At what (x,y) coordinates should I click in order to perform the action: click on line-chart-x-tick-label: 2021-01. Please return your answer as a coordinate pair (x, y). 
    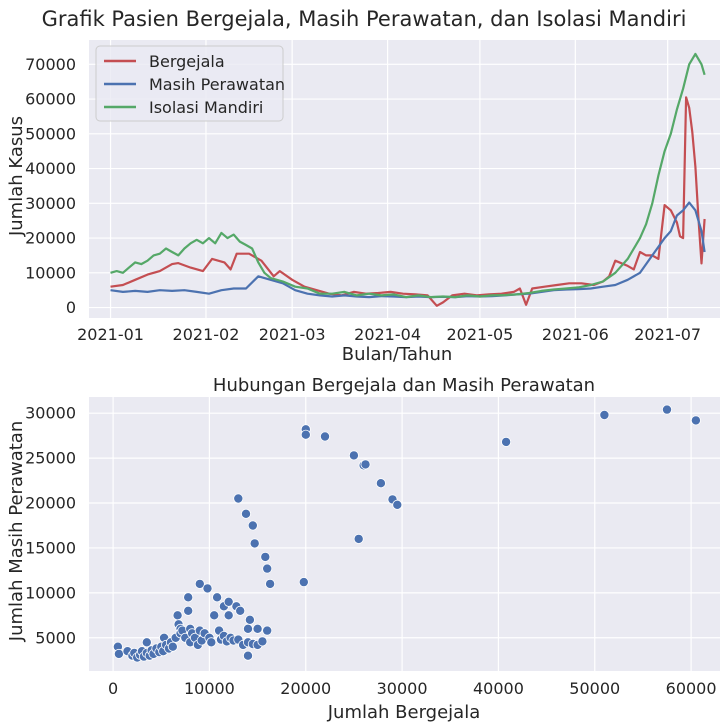
    Looking at the image, I should click on (110, 334).